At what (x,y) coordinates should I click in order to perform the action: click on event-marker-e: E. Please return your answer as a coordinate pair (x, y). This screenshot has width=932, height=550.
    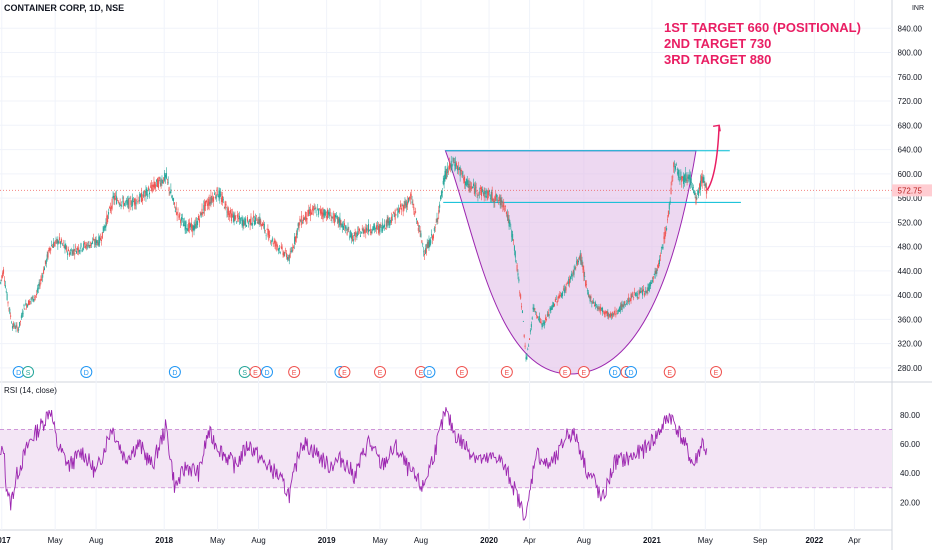
    Looking at the image, I should click on (669, 372).